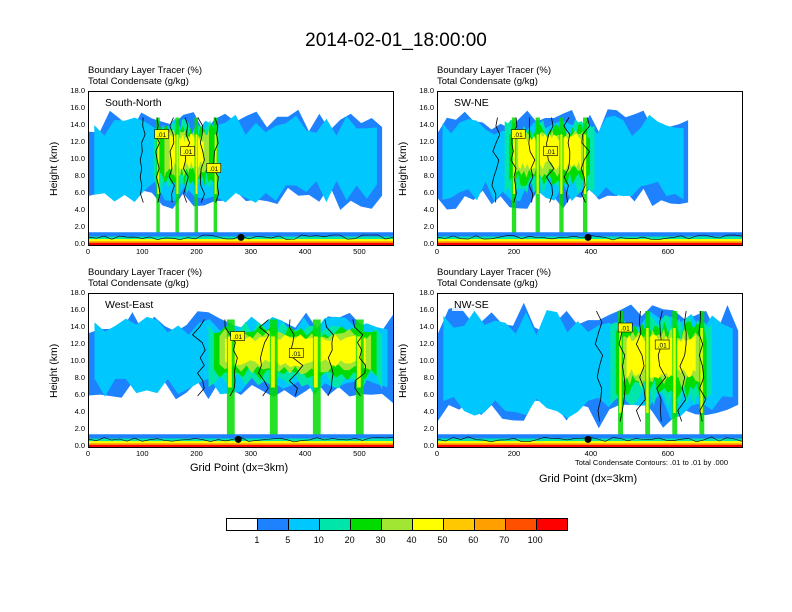 The image size is (792, 612). What do you see at coordinates (473, 540) in the screenshot?
I see `colorbar-level-label: 60` at bounding box center [473, 540].